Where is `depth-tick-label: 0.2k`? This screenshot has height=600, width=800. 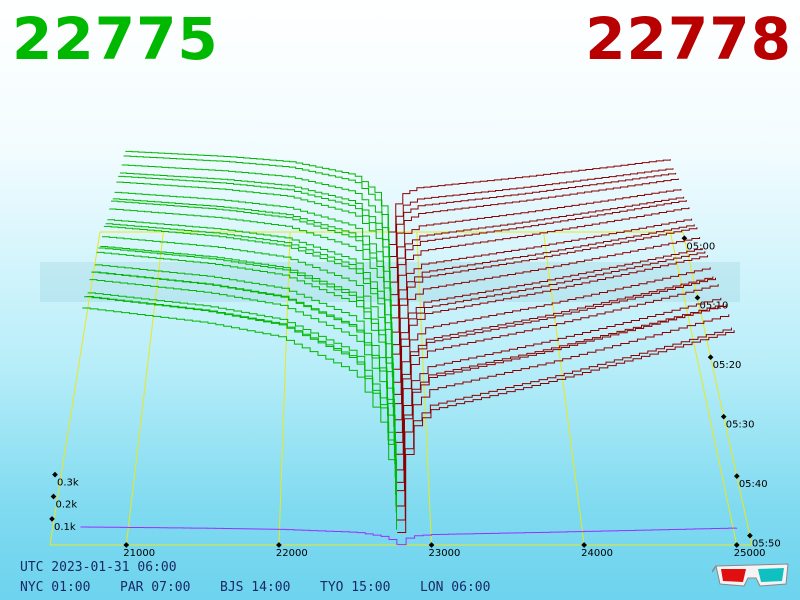 depth-tick-label: 0.2k is located at coordinates (67, 505).